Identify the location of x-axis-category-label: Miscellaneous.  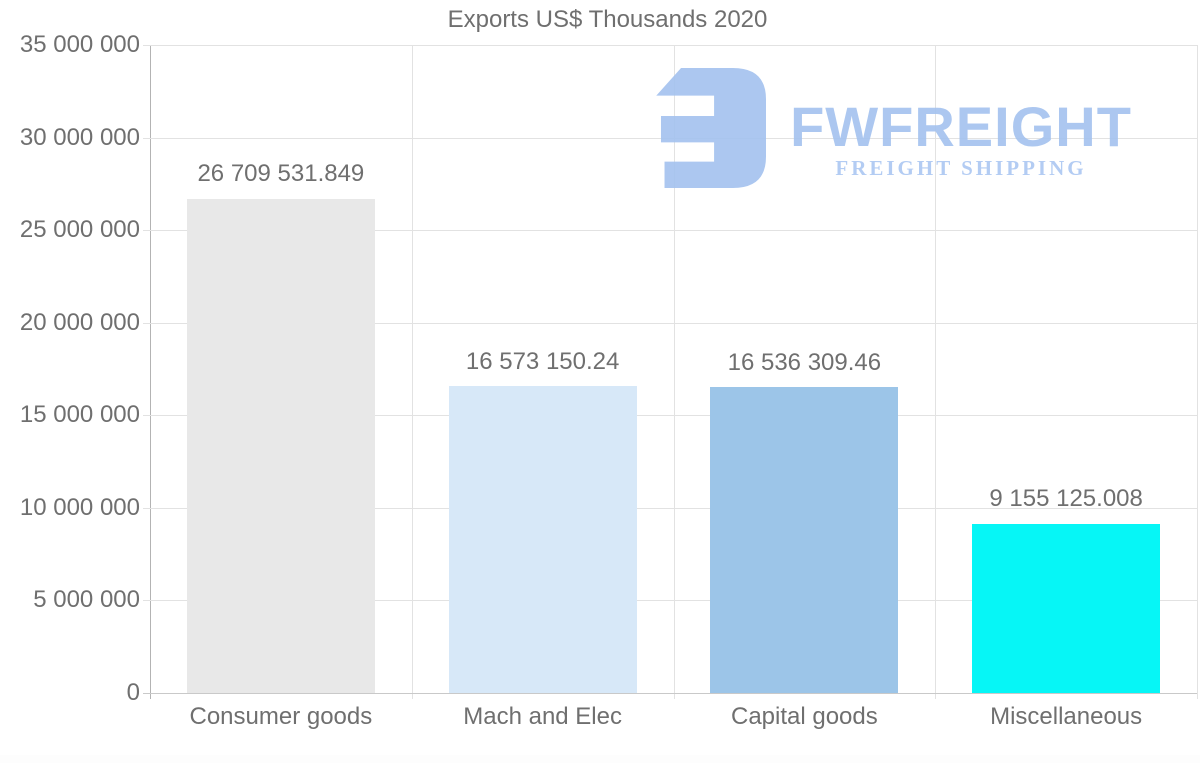
(1066, 716).